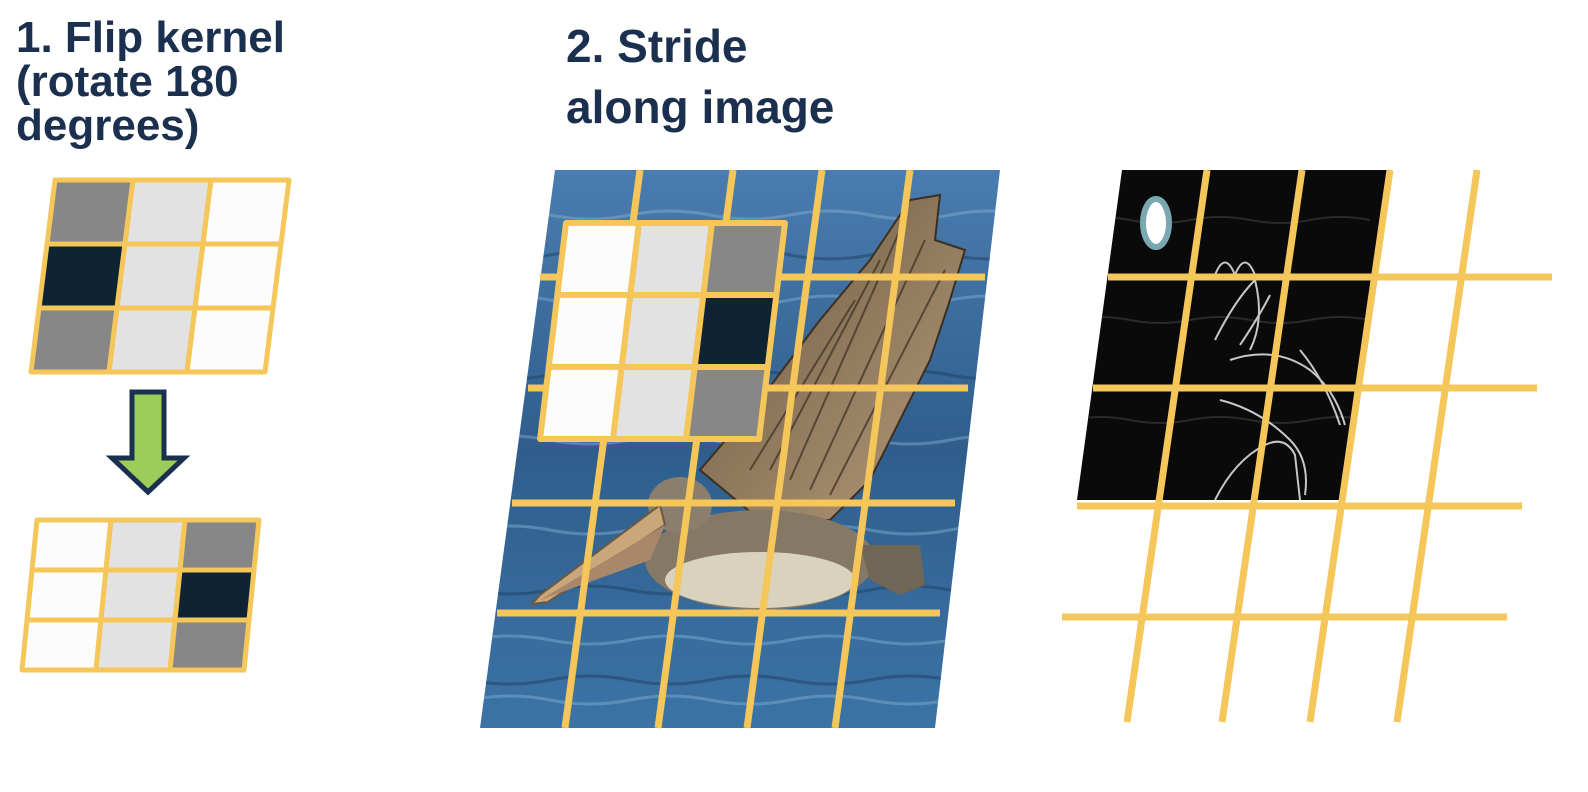 The height and width of the screenshot is (792, 1588). I want to click on step1-title-line: degrees), so click(108, 125).